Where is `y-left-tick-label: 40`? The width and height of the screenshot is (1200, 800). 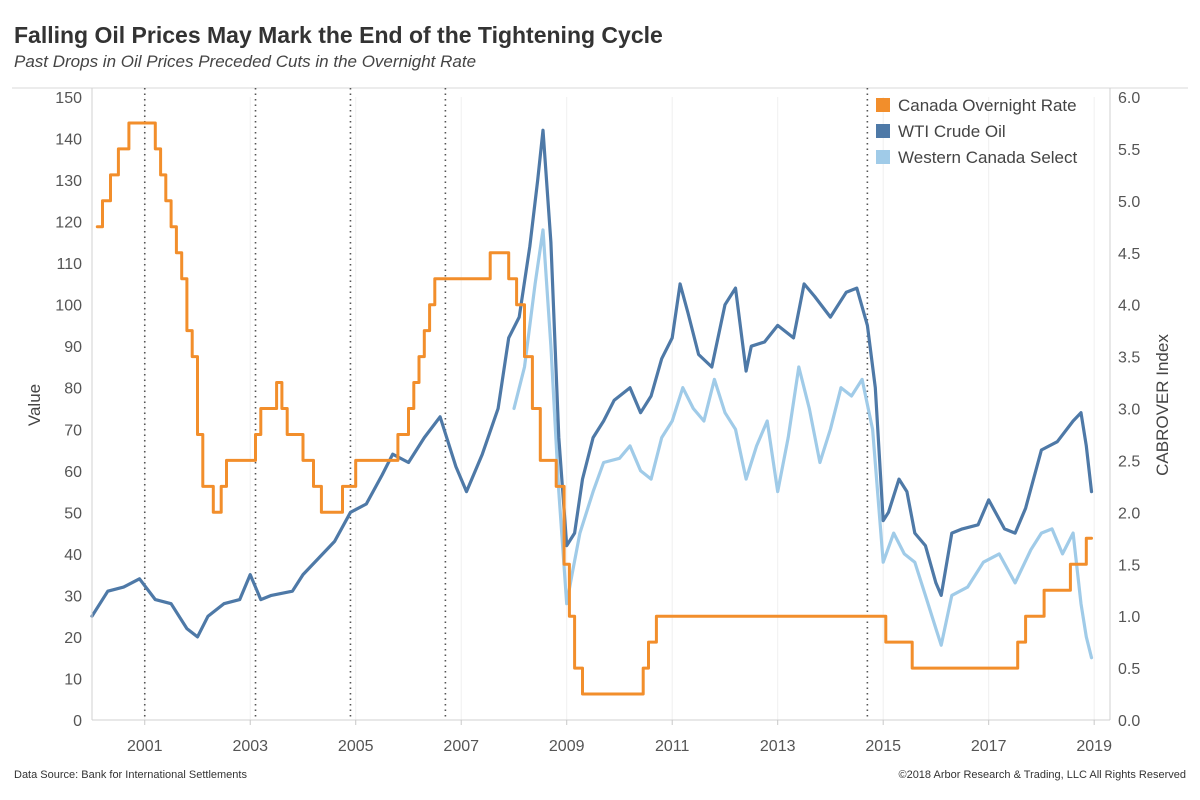 y-left-tick-label: 40 is located at coordinates (73, 555).